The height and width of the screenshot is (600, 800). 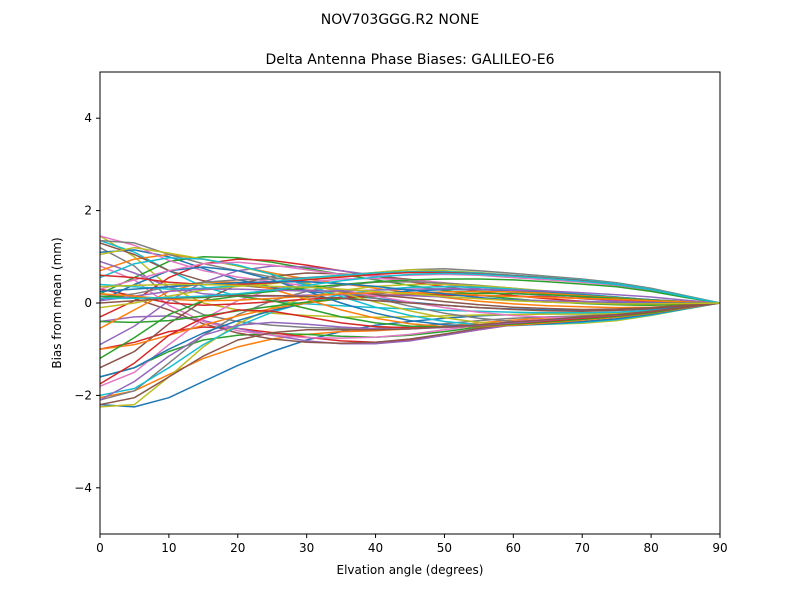 What do you see at coordinates (719, 548) in the screenshot?
I see `x-tick-label: 90` at bounding box center [719, 548].